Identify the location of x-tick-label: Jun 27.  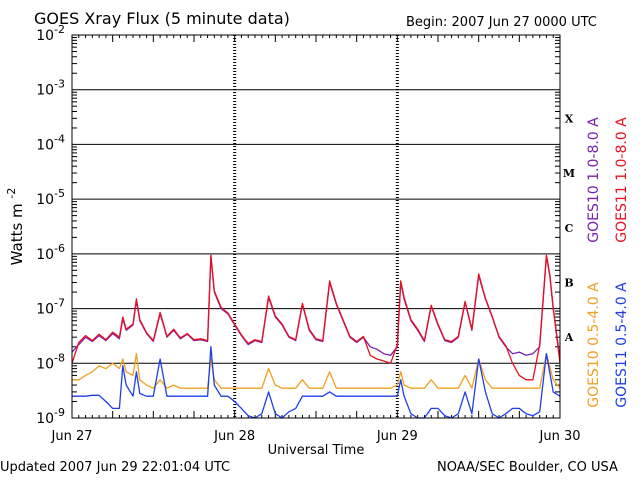
(72, 436).